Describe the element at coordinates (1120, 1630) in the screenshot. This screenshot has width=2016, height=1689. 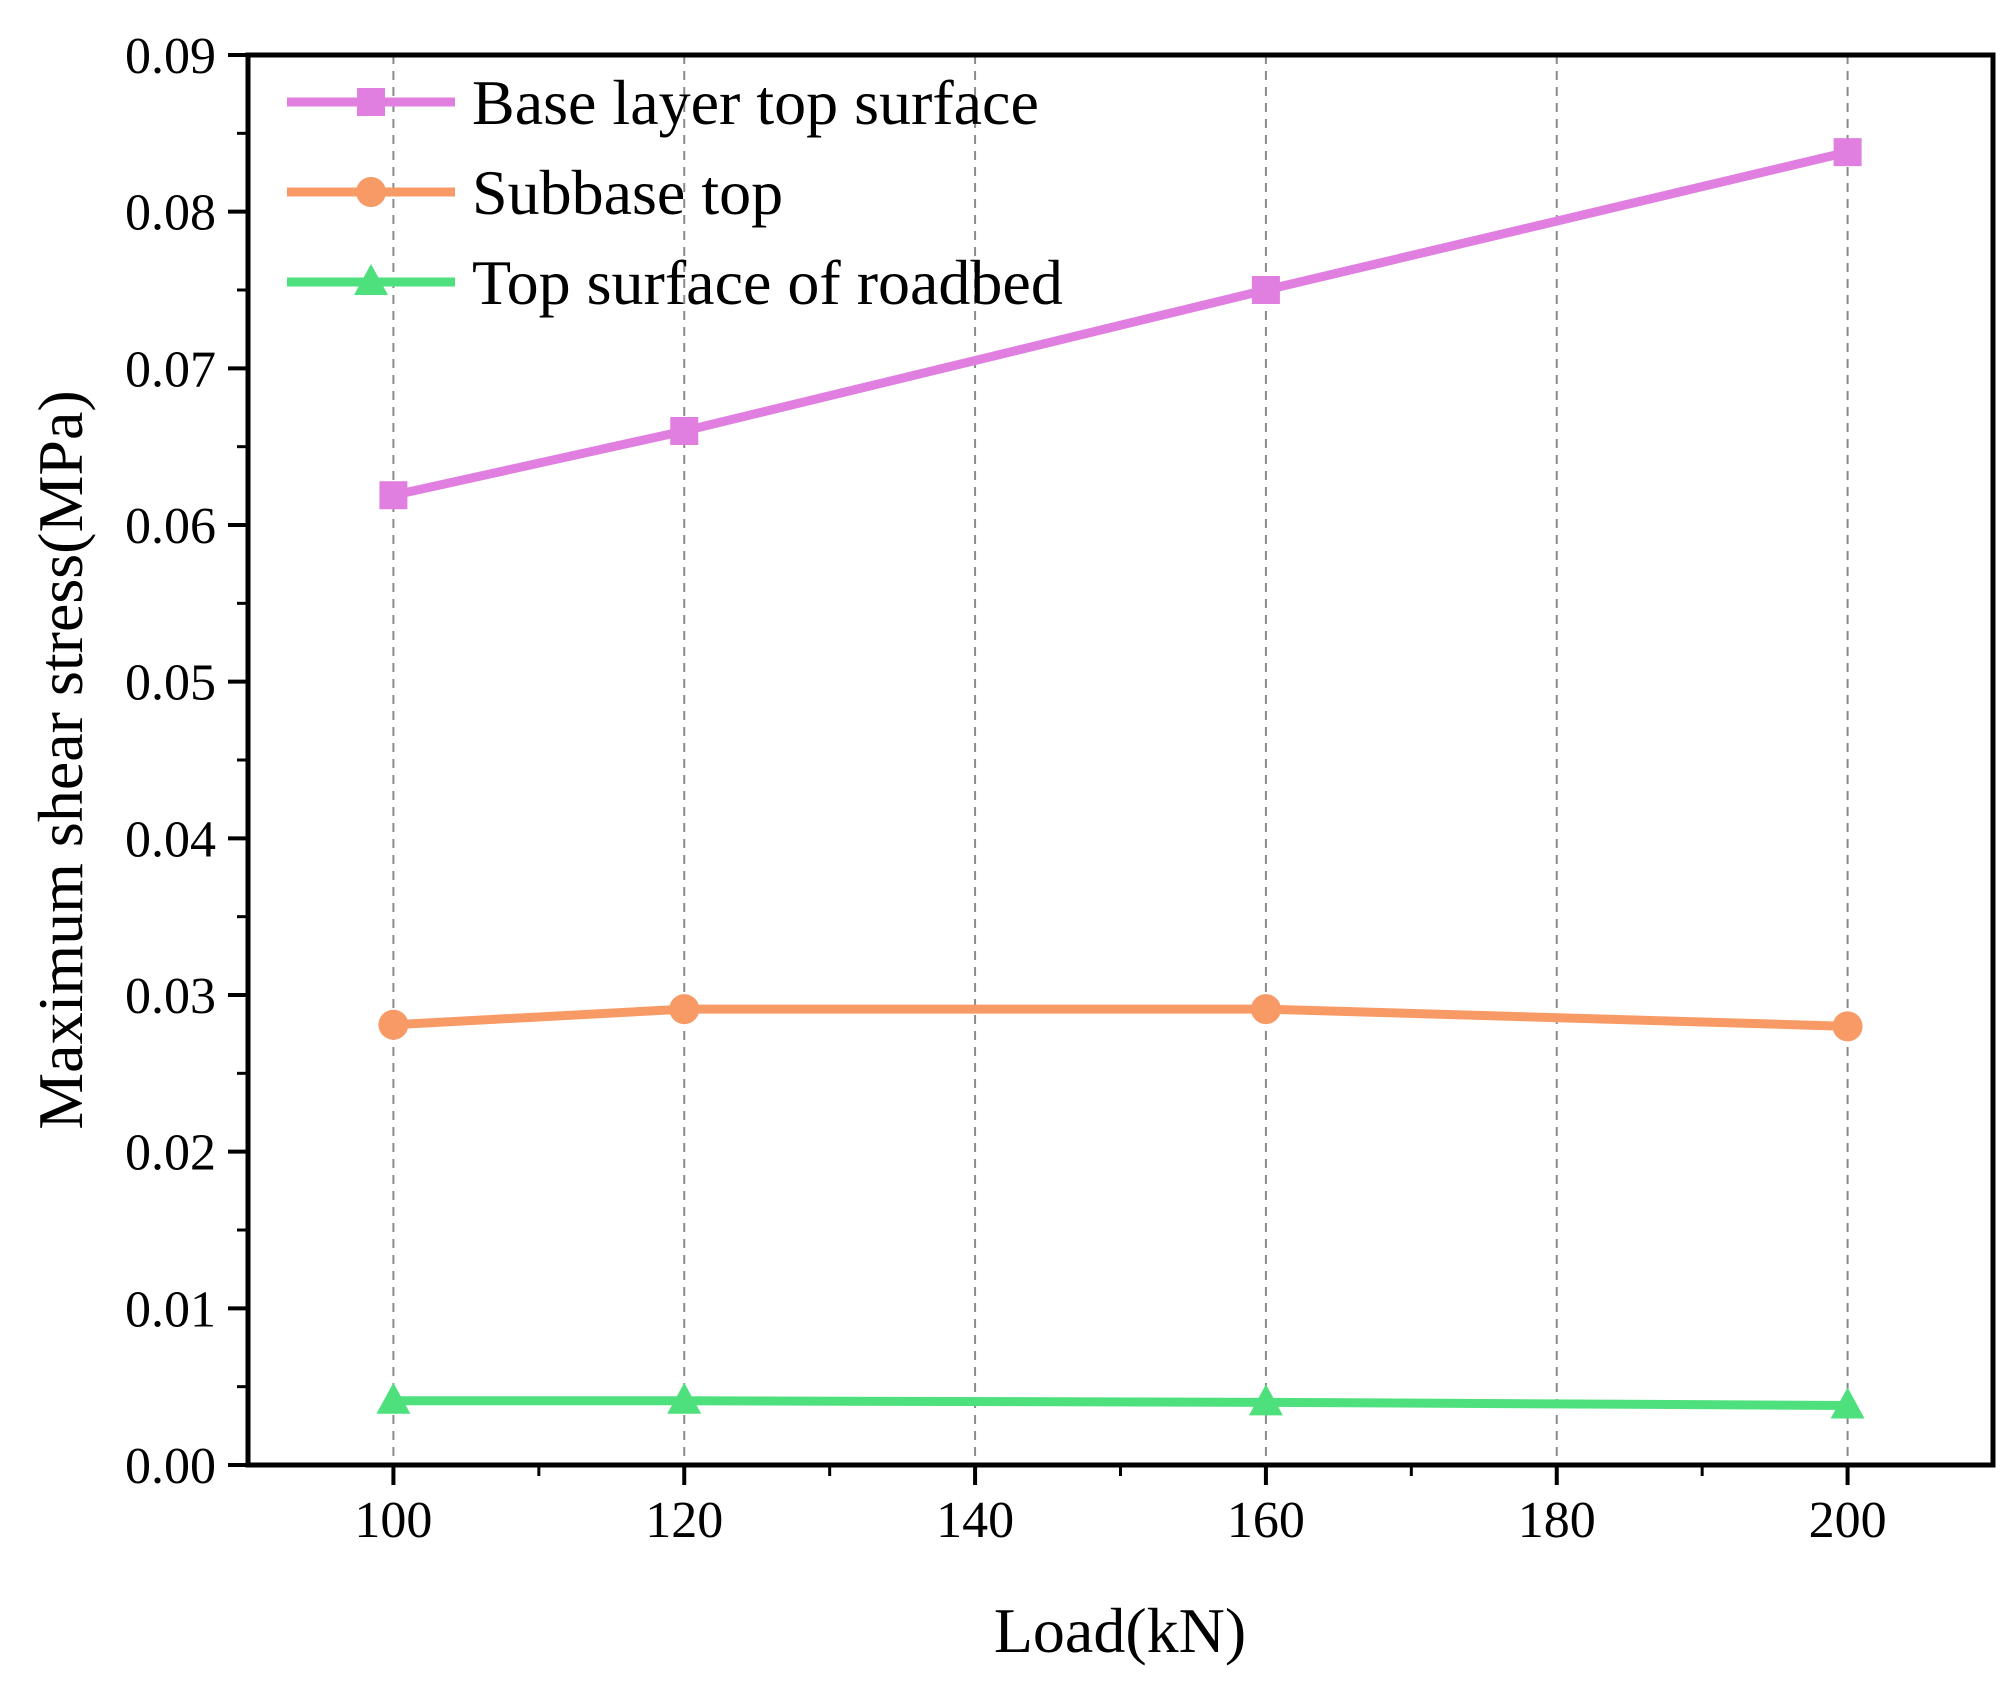
I see `x-axis-title: Load(kN)` at that location.